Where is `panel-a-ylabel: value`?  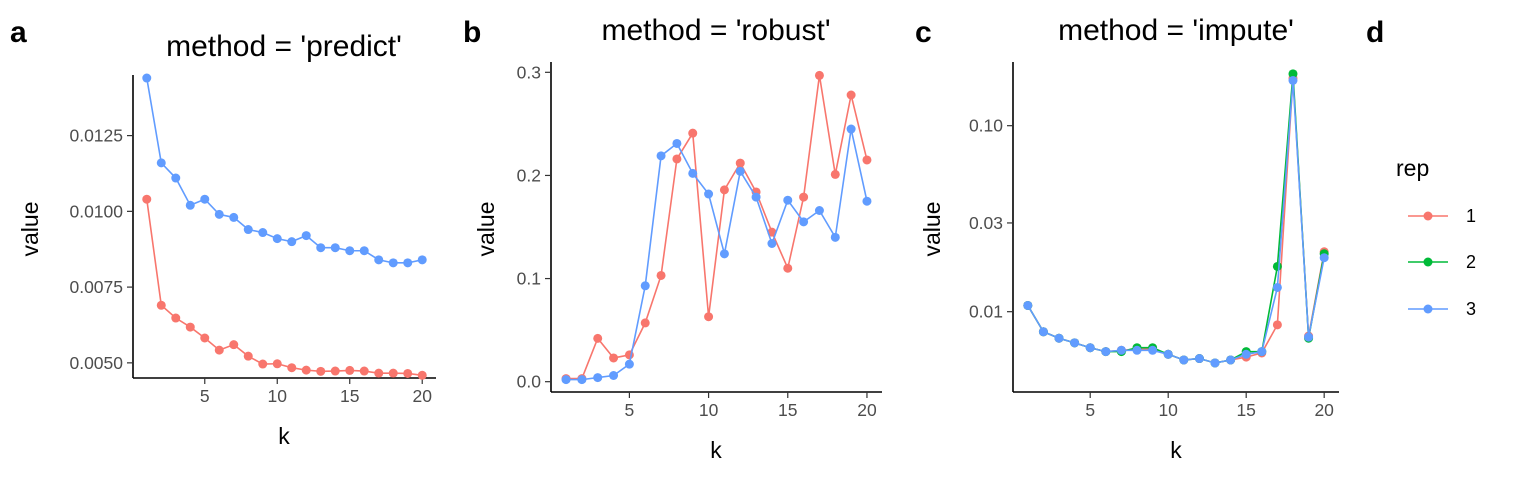
panel-a-ylabel: value is located at coordinates (30, 229).